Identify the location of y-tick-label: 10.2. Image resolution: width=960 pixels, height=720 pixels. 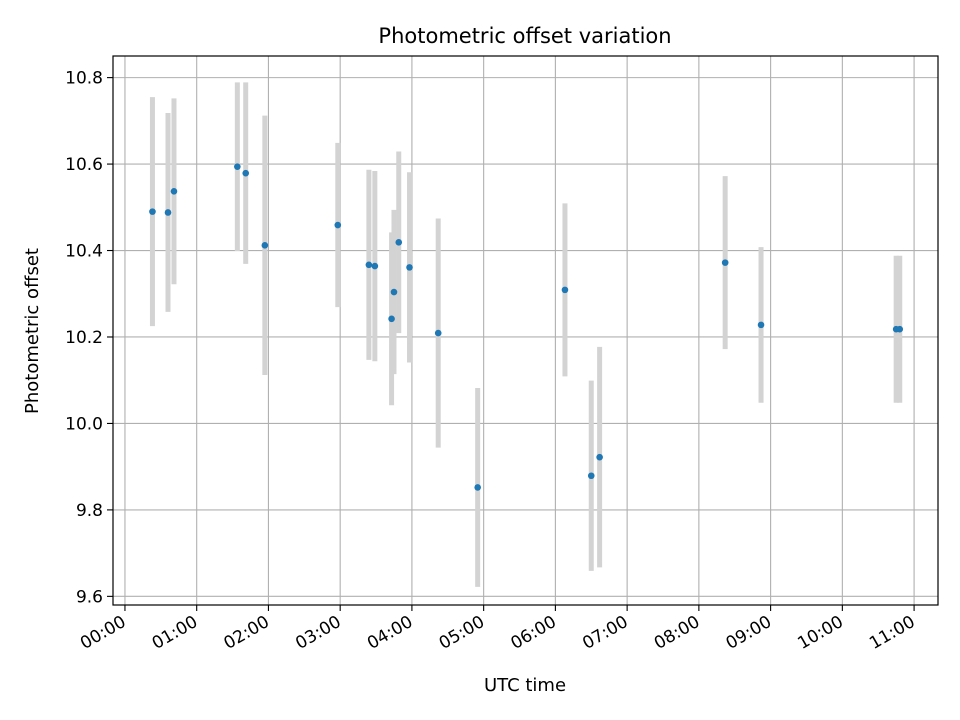
(84, 338).